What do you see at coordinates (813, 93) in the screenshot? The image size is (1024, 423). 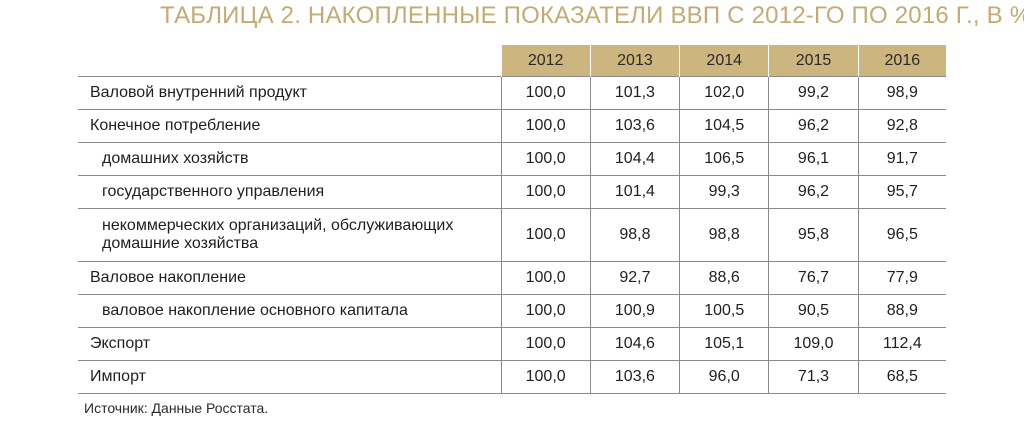 I see `value-cell: 99,2` at bounding box center [813, 93].